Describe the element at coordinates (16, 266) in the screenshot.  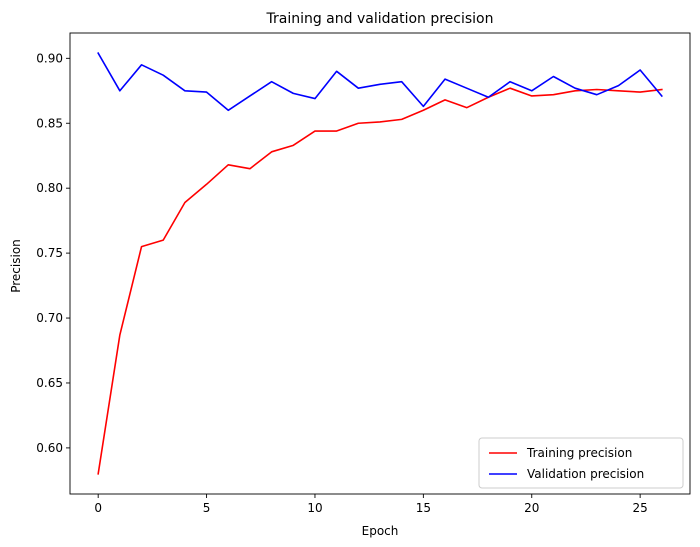
I see `y-axis-title: Precision` at that location.